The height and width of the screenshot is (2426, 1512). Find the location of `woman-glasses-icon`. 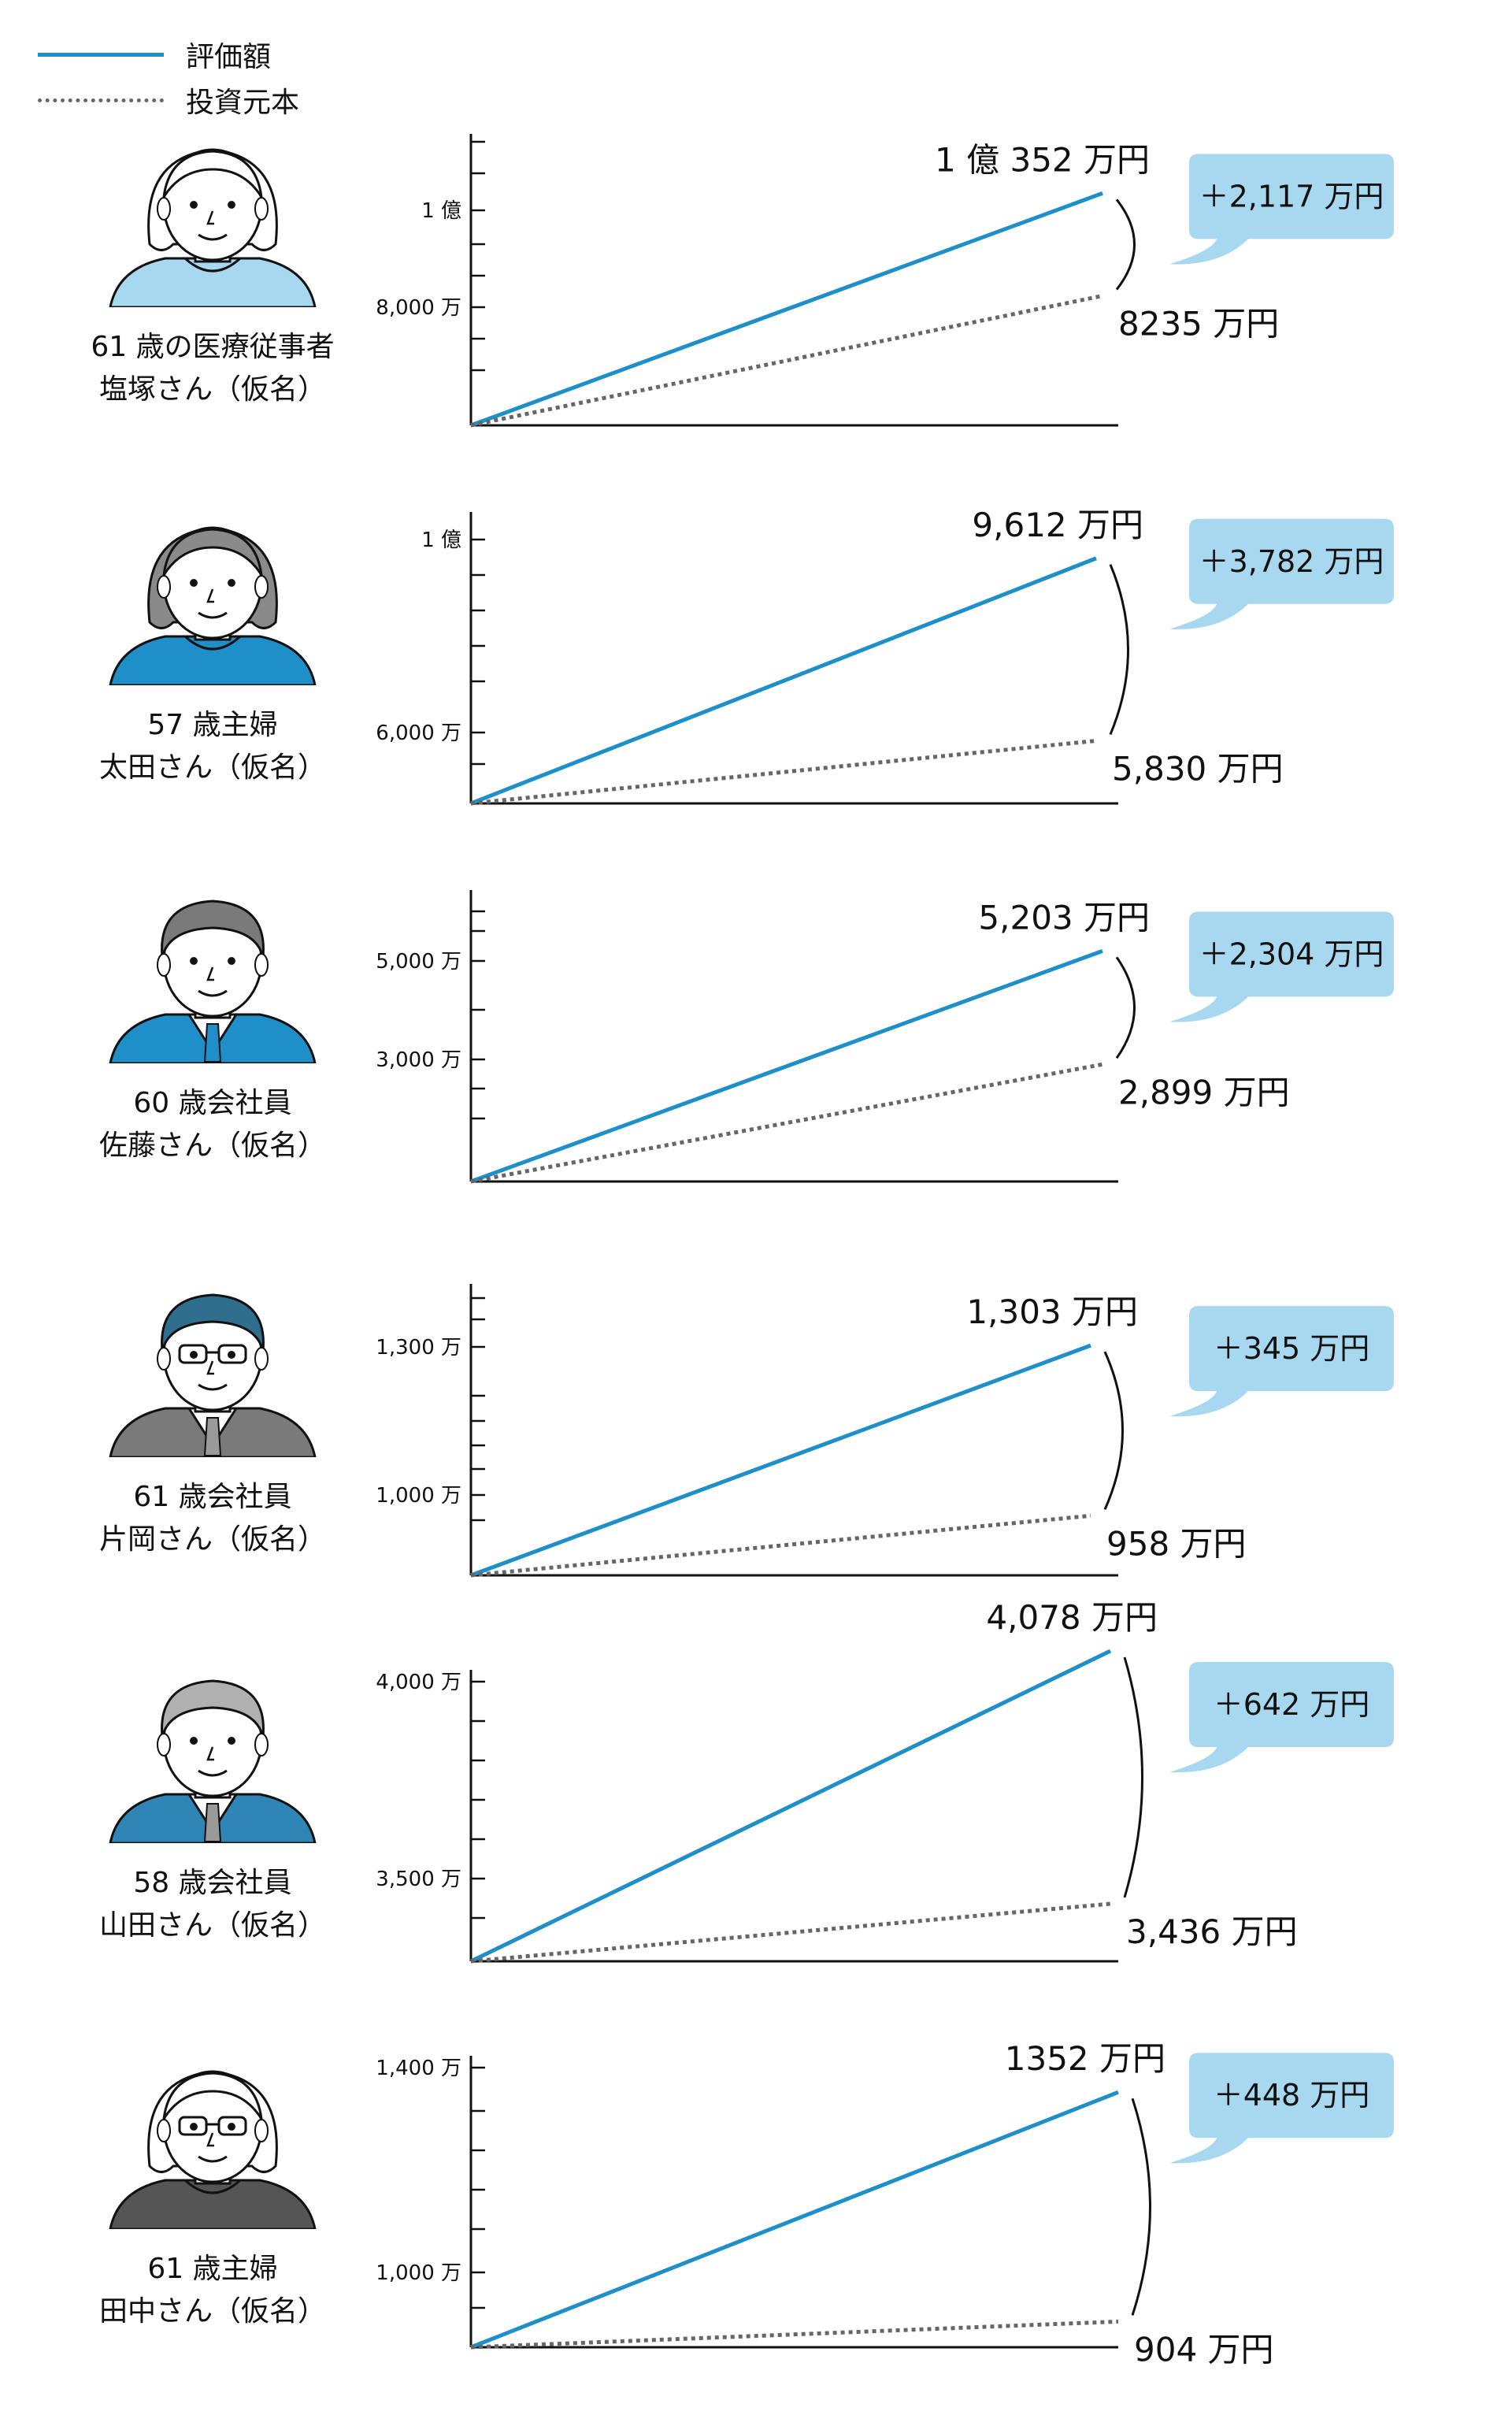

woman-glasses-icon is located at coordinates (213, 2149).